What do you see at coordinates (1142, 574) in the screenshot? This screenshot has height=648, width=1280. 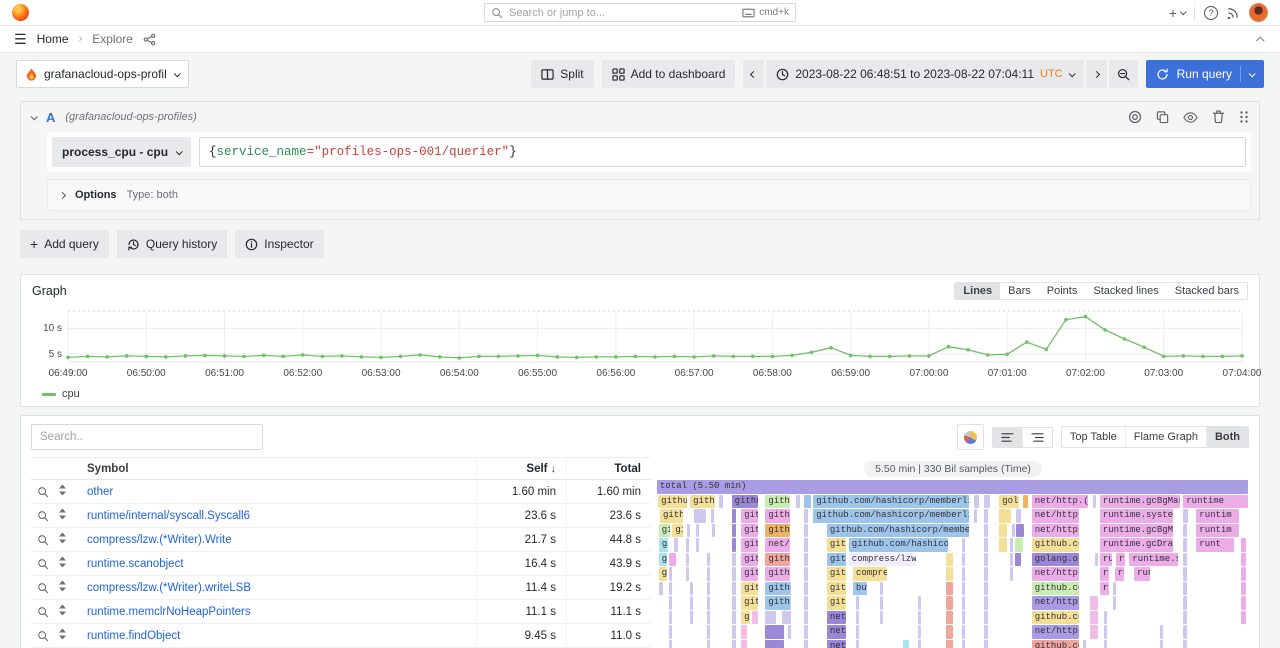 I see `flame-block: runt` at bounding box center [1142, 574].